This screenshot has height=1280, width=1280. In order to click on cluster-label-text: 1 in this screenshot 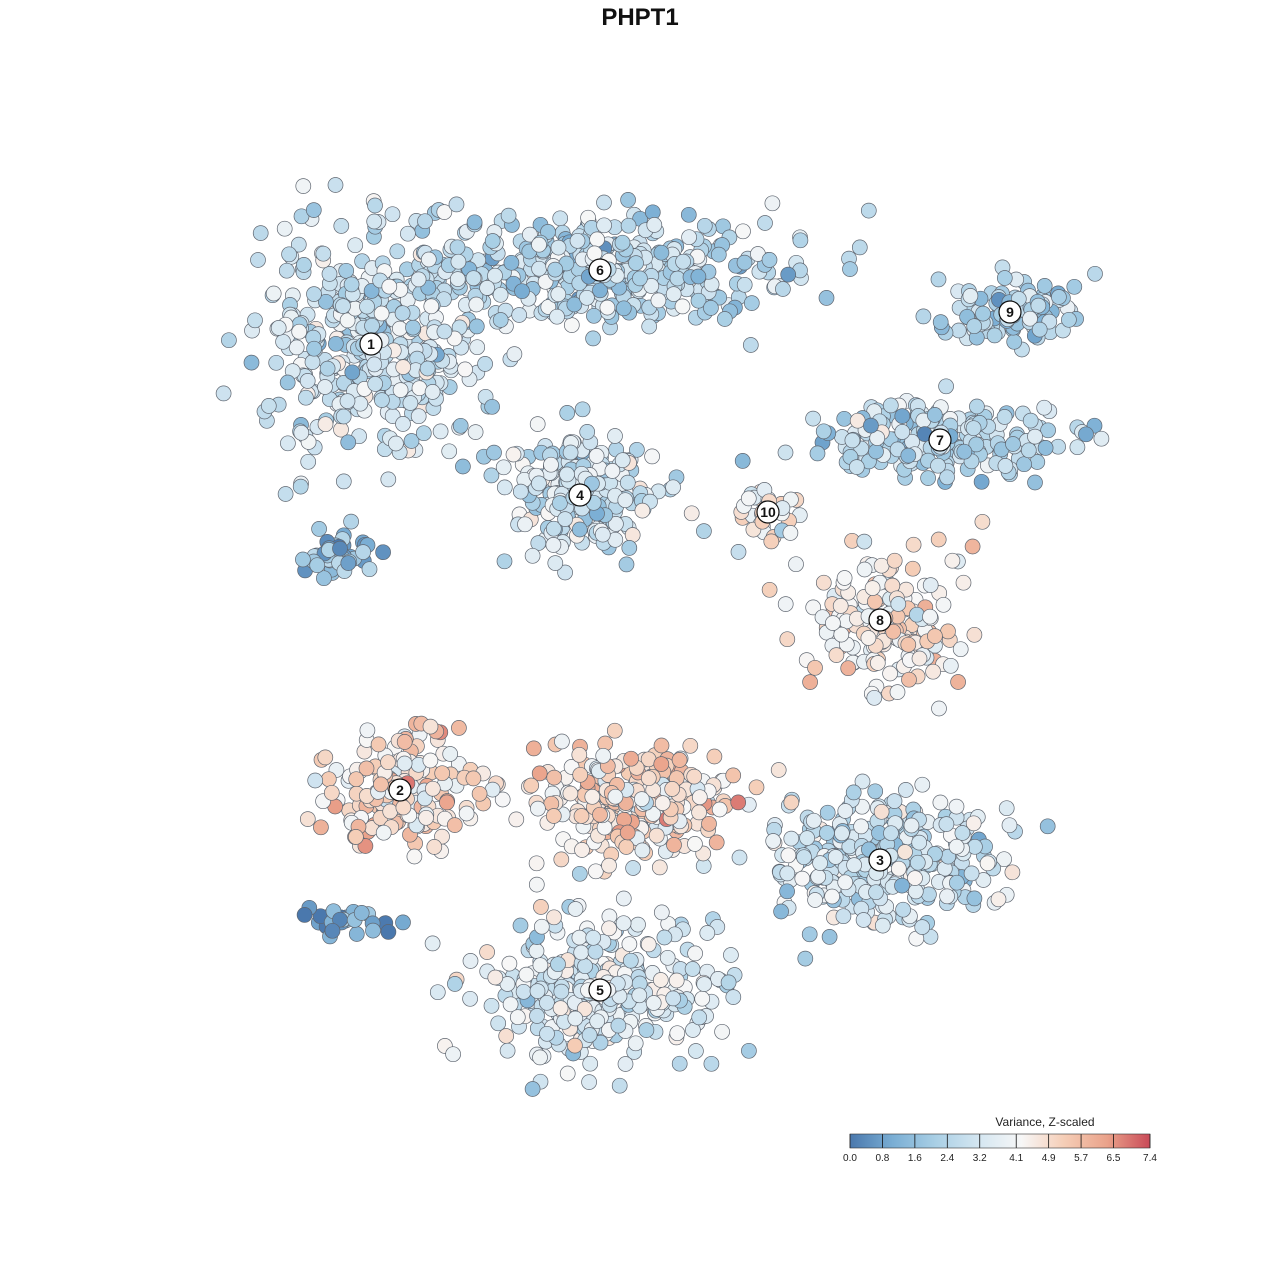, I will do `click(371, 344)`.